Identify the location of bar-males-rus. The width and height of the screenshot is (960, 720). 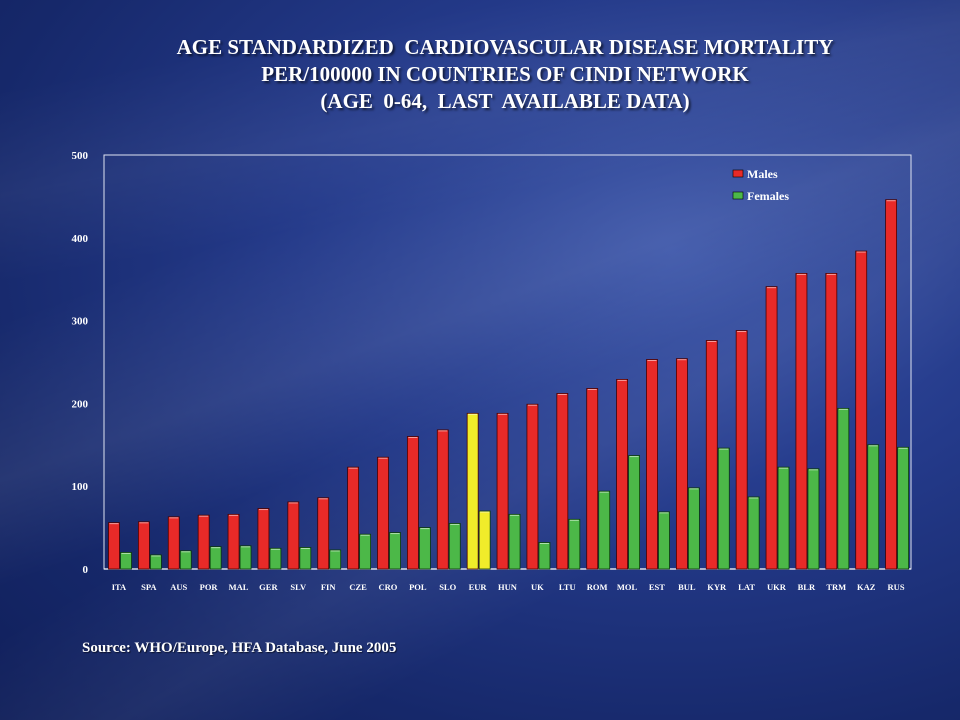
(891, 384).